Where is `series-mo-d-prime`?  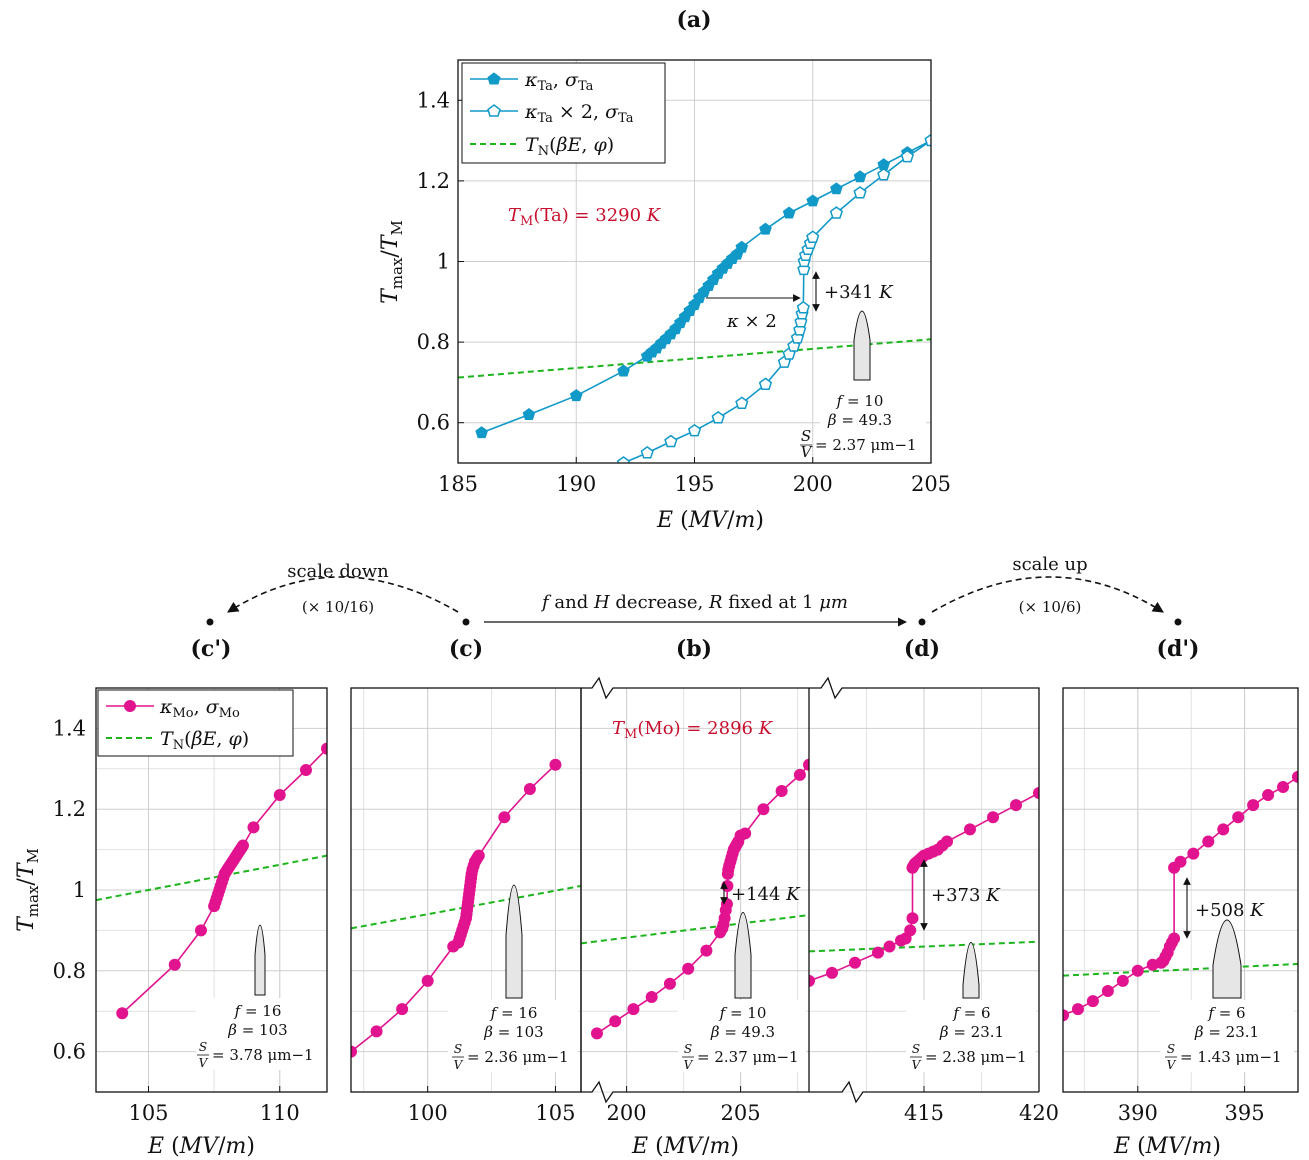
series-mo-d-prime is located at coordinates (1180, 896).